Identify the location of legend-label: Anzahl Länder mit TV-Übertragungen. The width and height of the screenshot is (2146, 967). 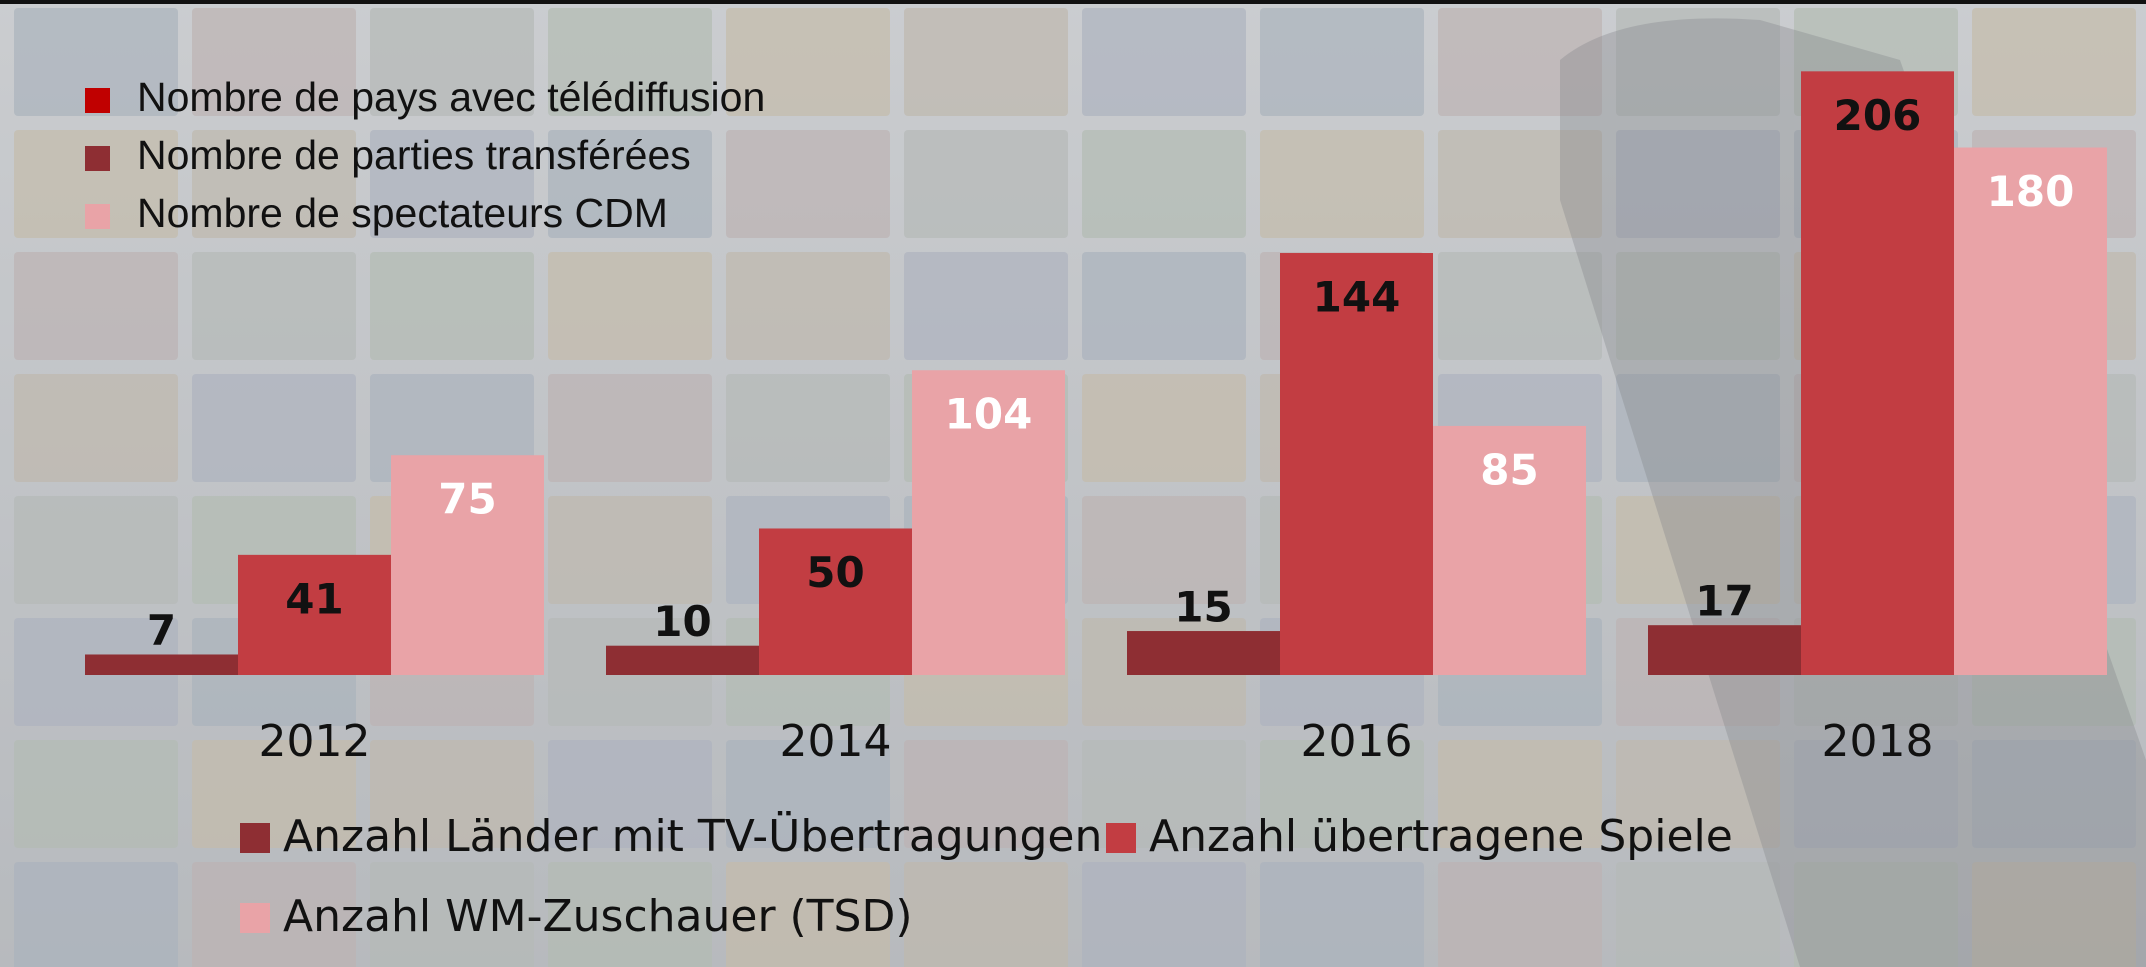
(692, 836).